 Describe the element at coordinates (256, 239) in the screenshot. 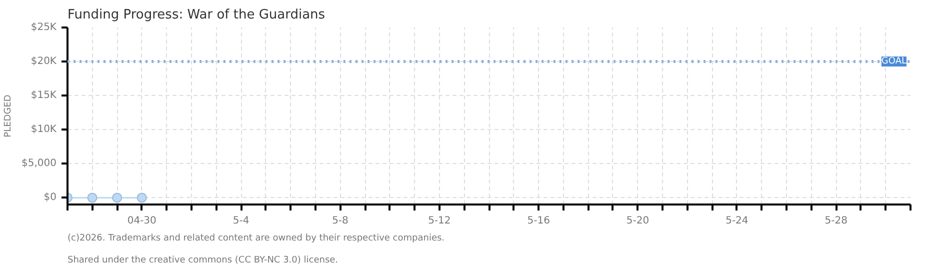

I see `text: (c)2026. Trademarks and related content are owned by their respective companies.` at that location.